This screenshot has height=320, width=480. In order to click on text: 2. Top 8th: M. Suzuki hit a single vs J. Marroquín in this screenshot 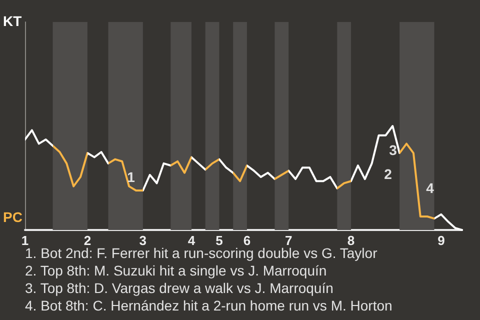, I will do `click(176, 270)`.